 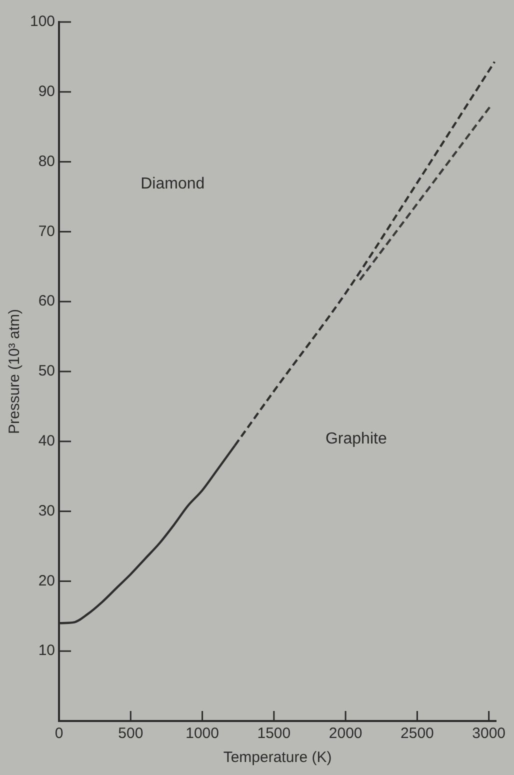 I want to click on y-tick-label: 90, so click(x=47, y=91).